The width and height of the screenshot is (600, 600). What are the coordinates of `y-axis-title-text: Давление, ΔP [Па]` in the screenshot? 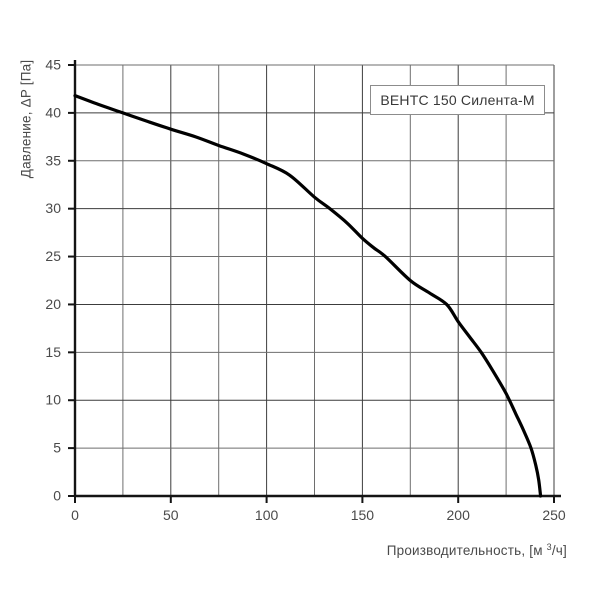 It's located at (26, 119).